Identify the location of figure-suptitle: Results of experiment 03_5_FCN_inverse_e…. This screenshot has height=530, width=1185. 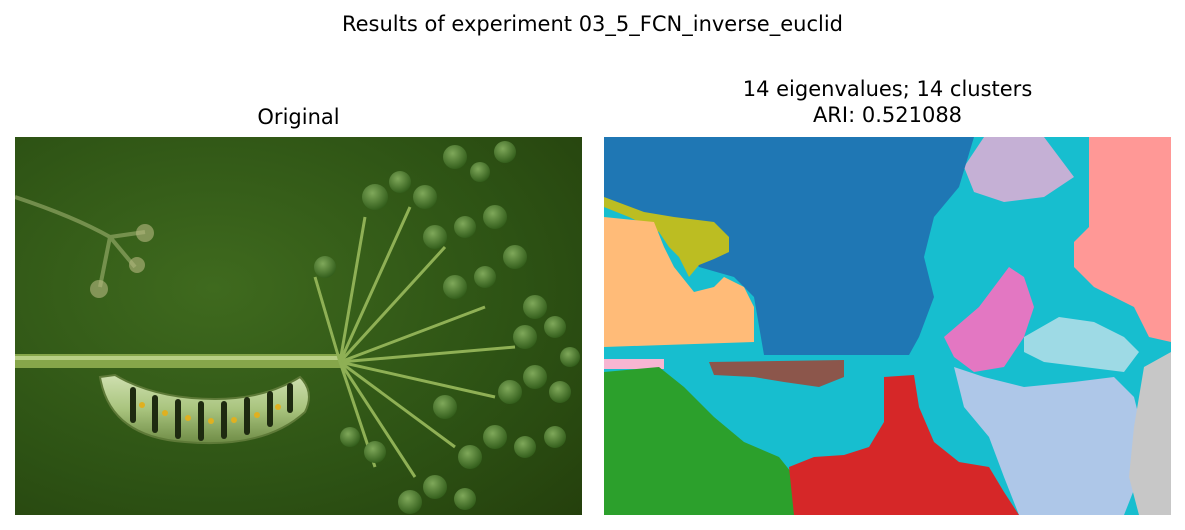
(592, 24).